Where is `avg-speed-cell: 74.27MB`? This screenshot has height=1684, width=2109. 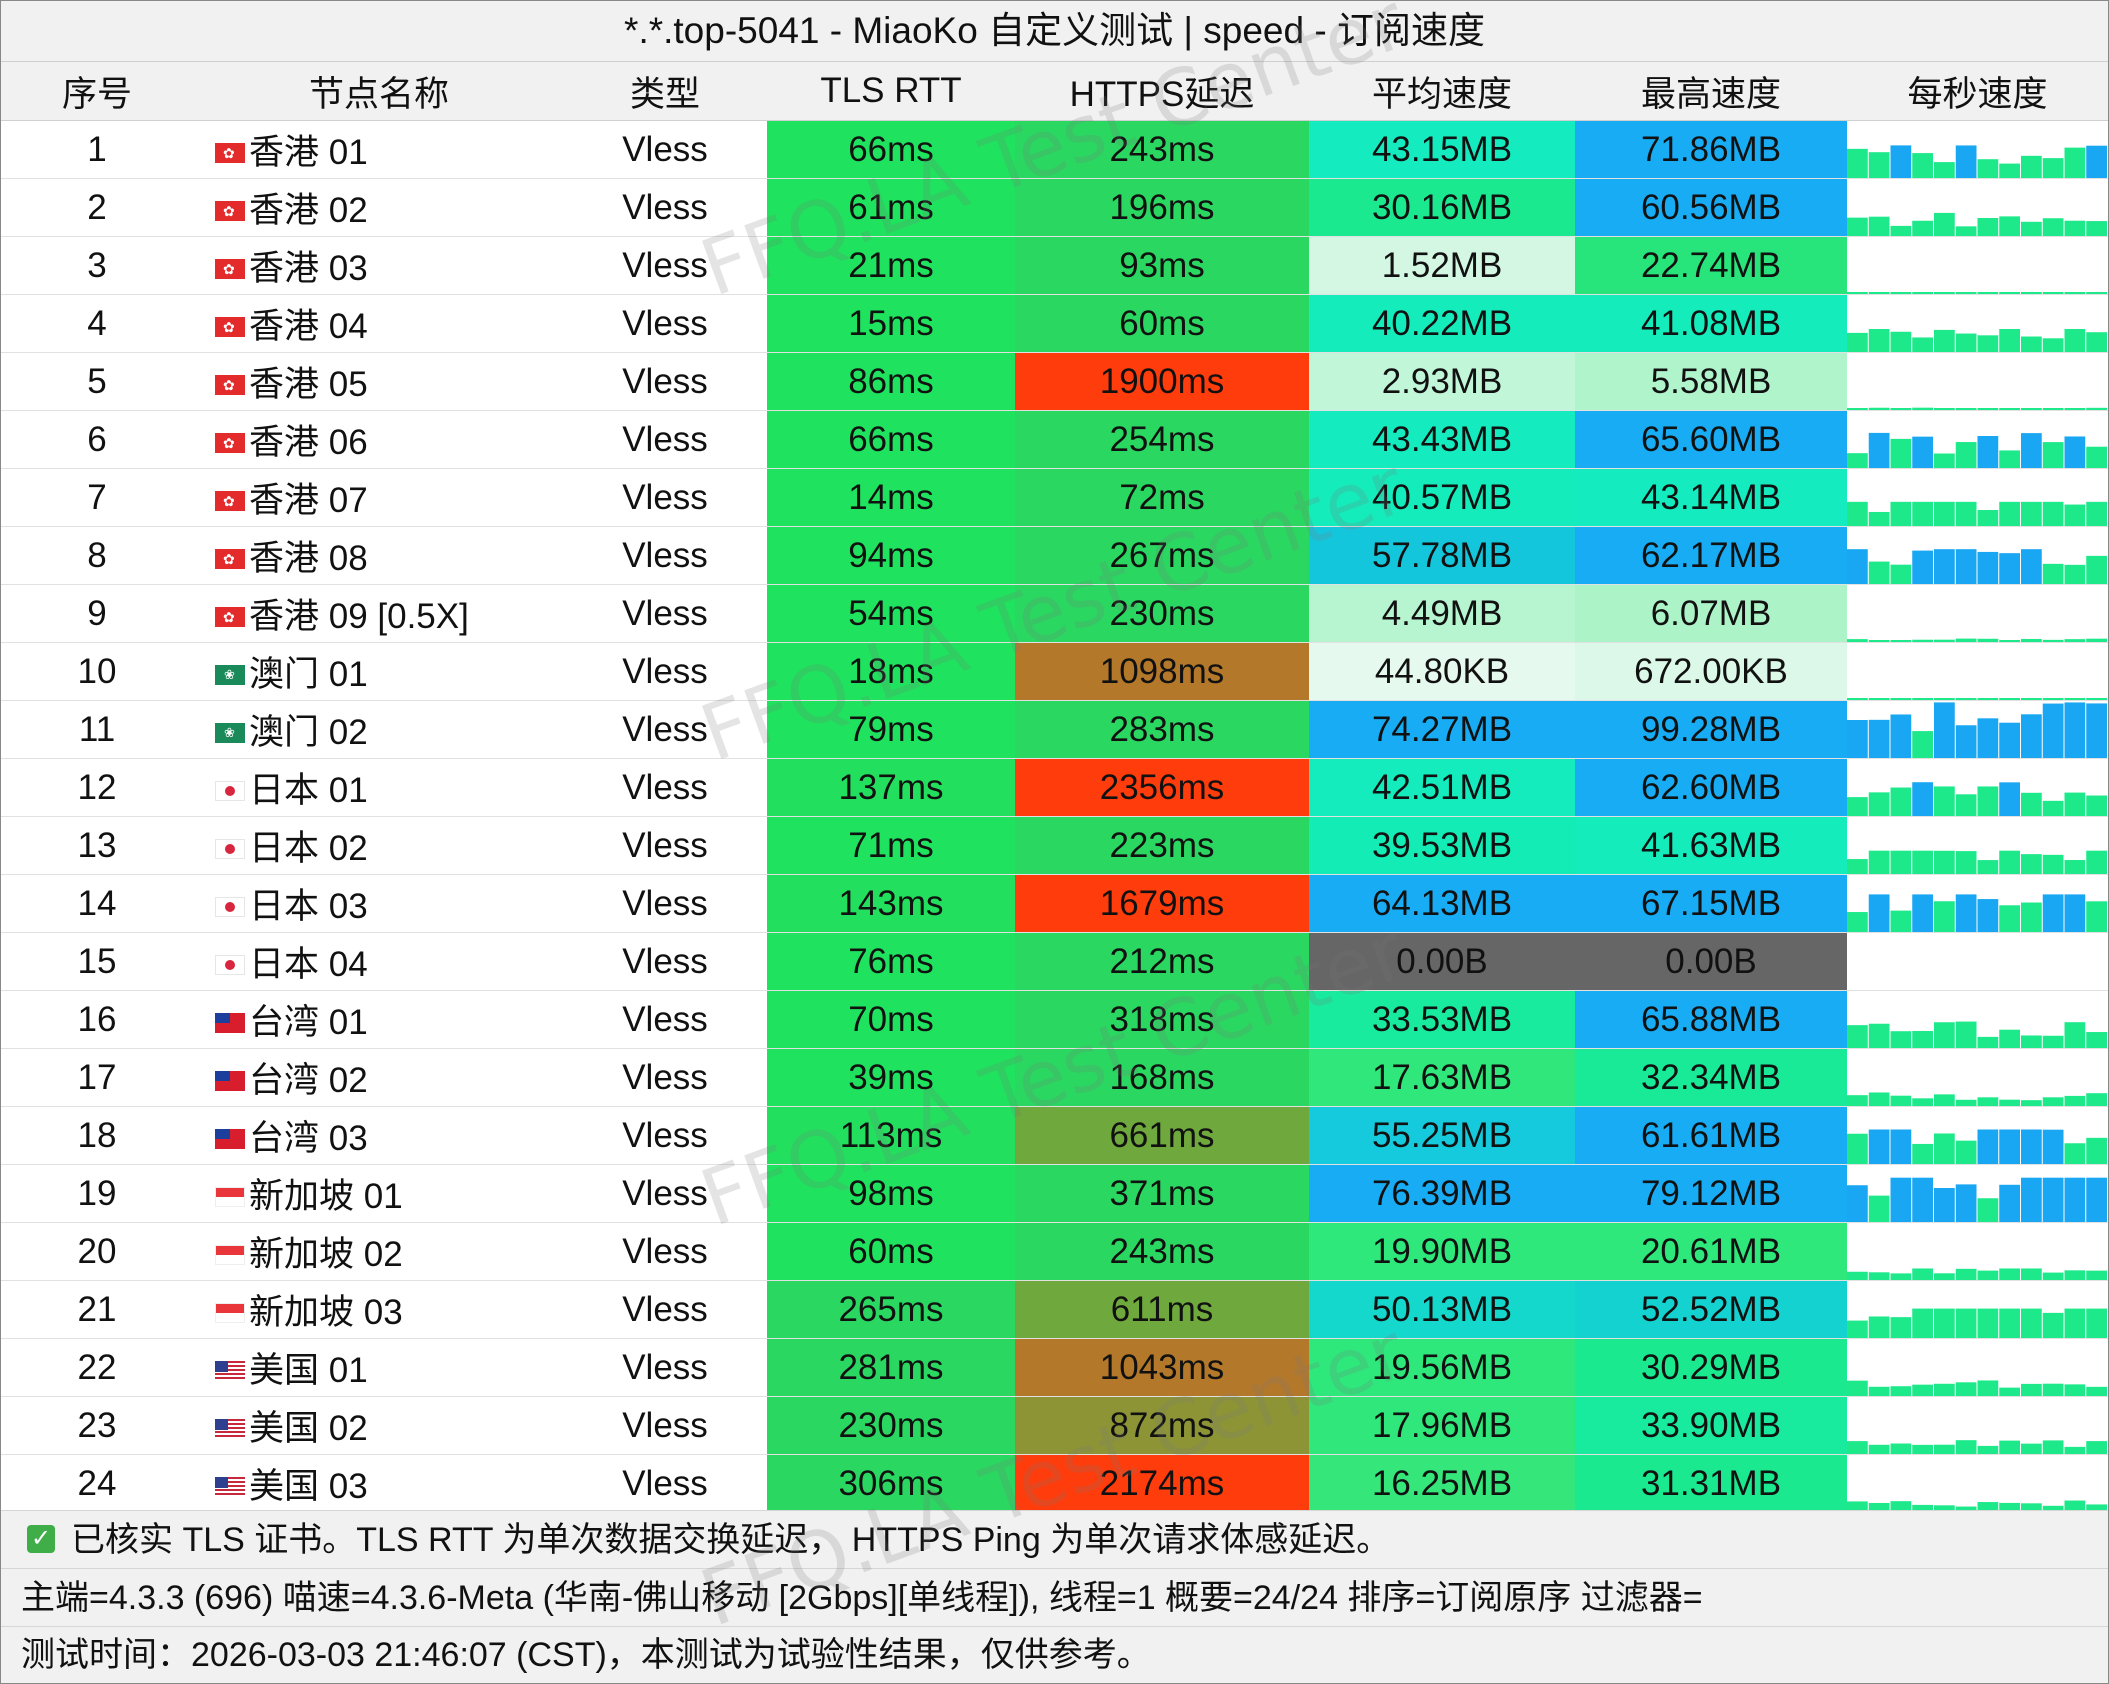
avg-speed-cell: 74.27MB is located at coordinates (1442, 729).